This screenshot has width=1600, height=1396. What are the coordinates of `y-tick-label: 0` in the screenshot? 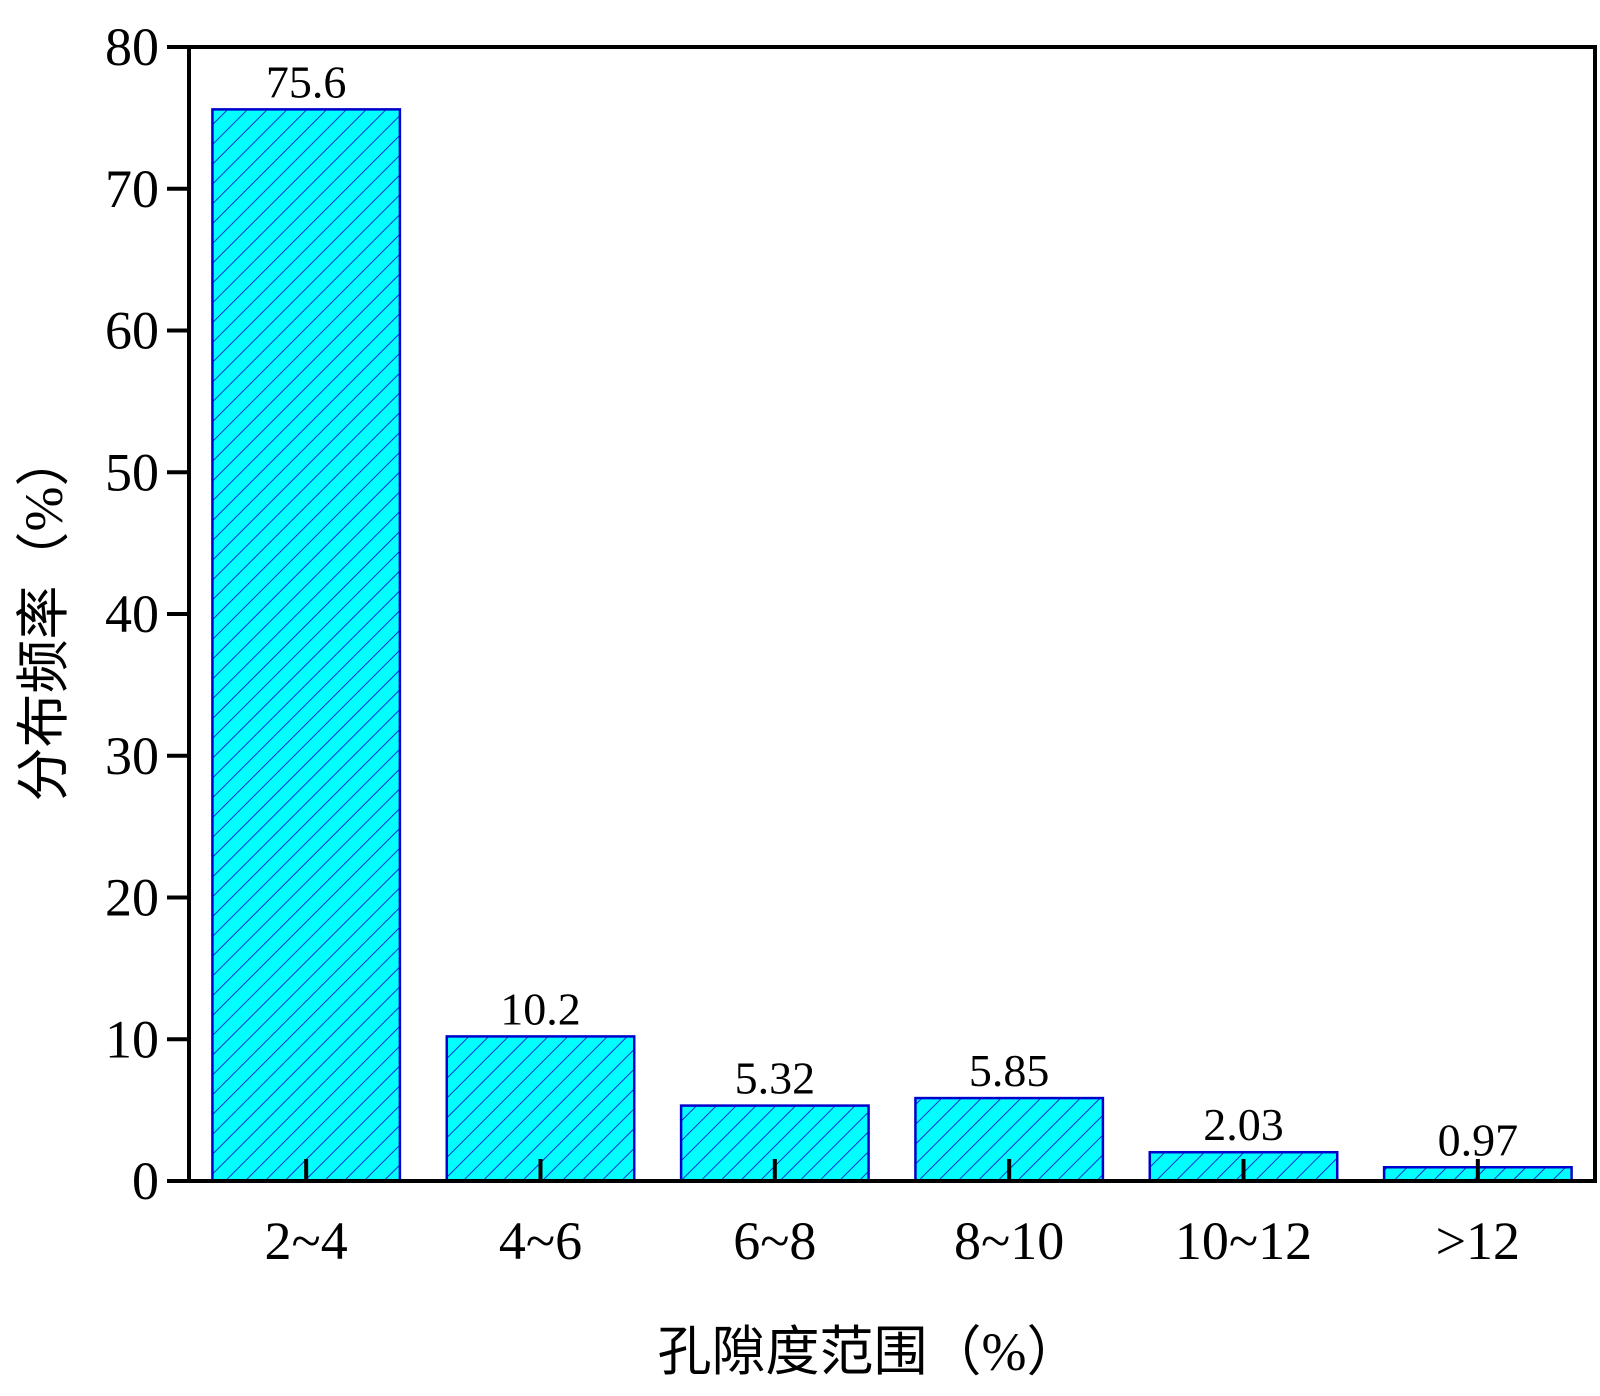 It's located at (145, 1181).